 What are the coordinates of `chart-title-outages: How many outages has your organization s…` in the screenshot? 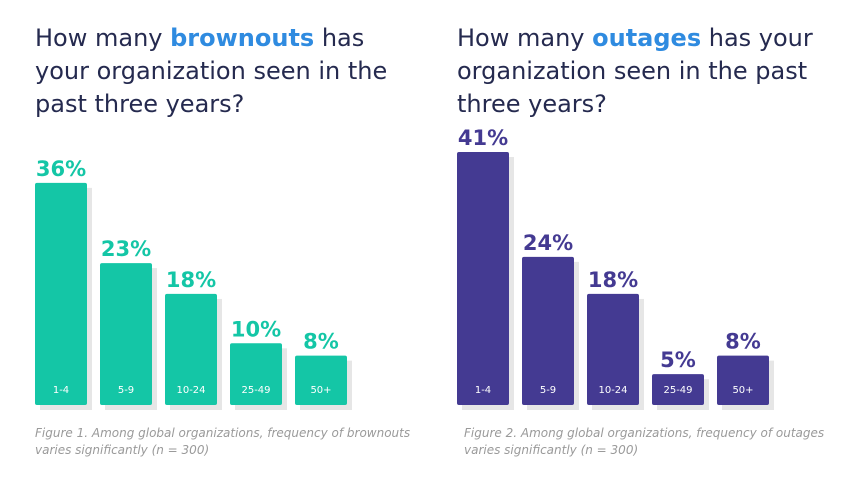 It's located at (635, 71).